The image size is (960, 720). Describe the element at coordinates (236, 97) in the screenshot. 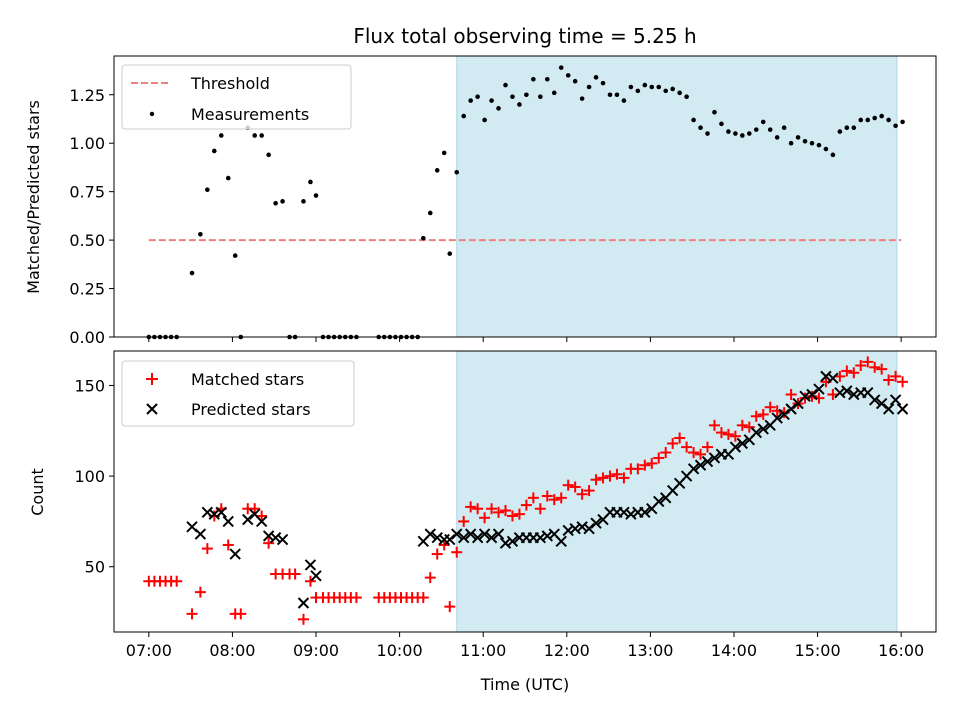

I see `top-legend-box` at that location.